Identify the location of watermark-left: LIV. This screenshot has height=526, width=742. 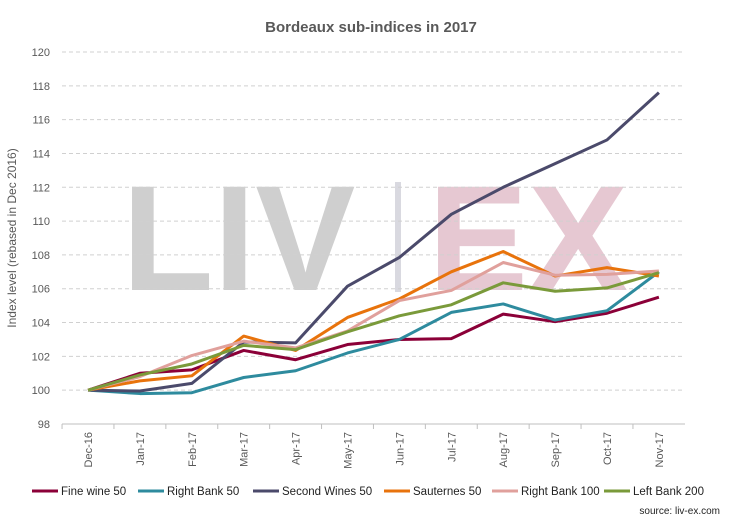
(238, 238).